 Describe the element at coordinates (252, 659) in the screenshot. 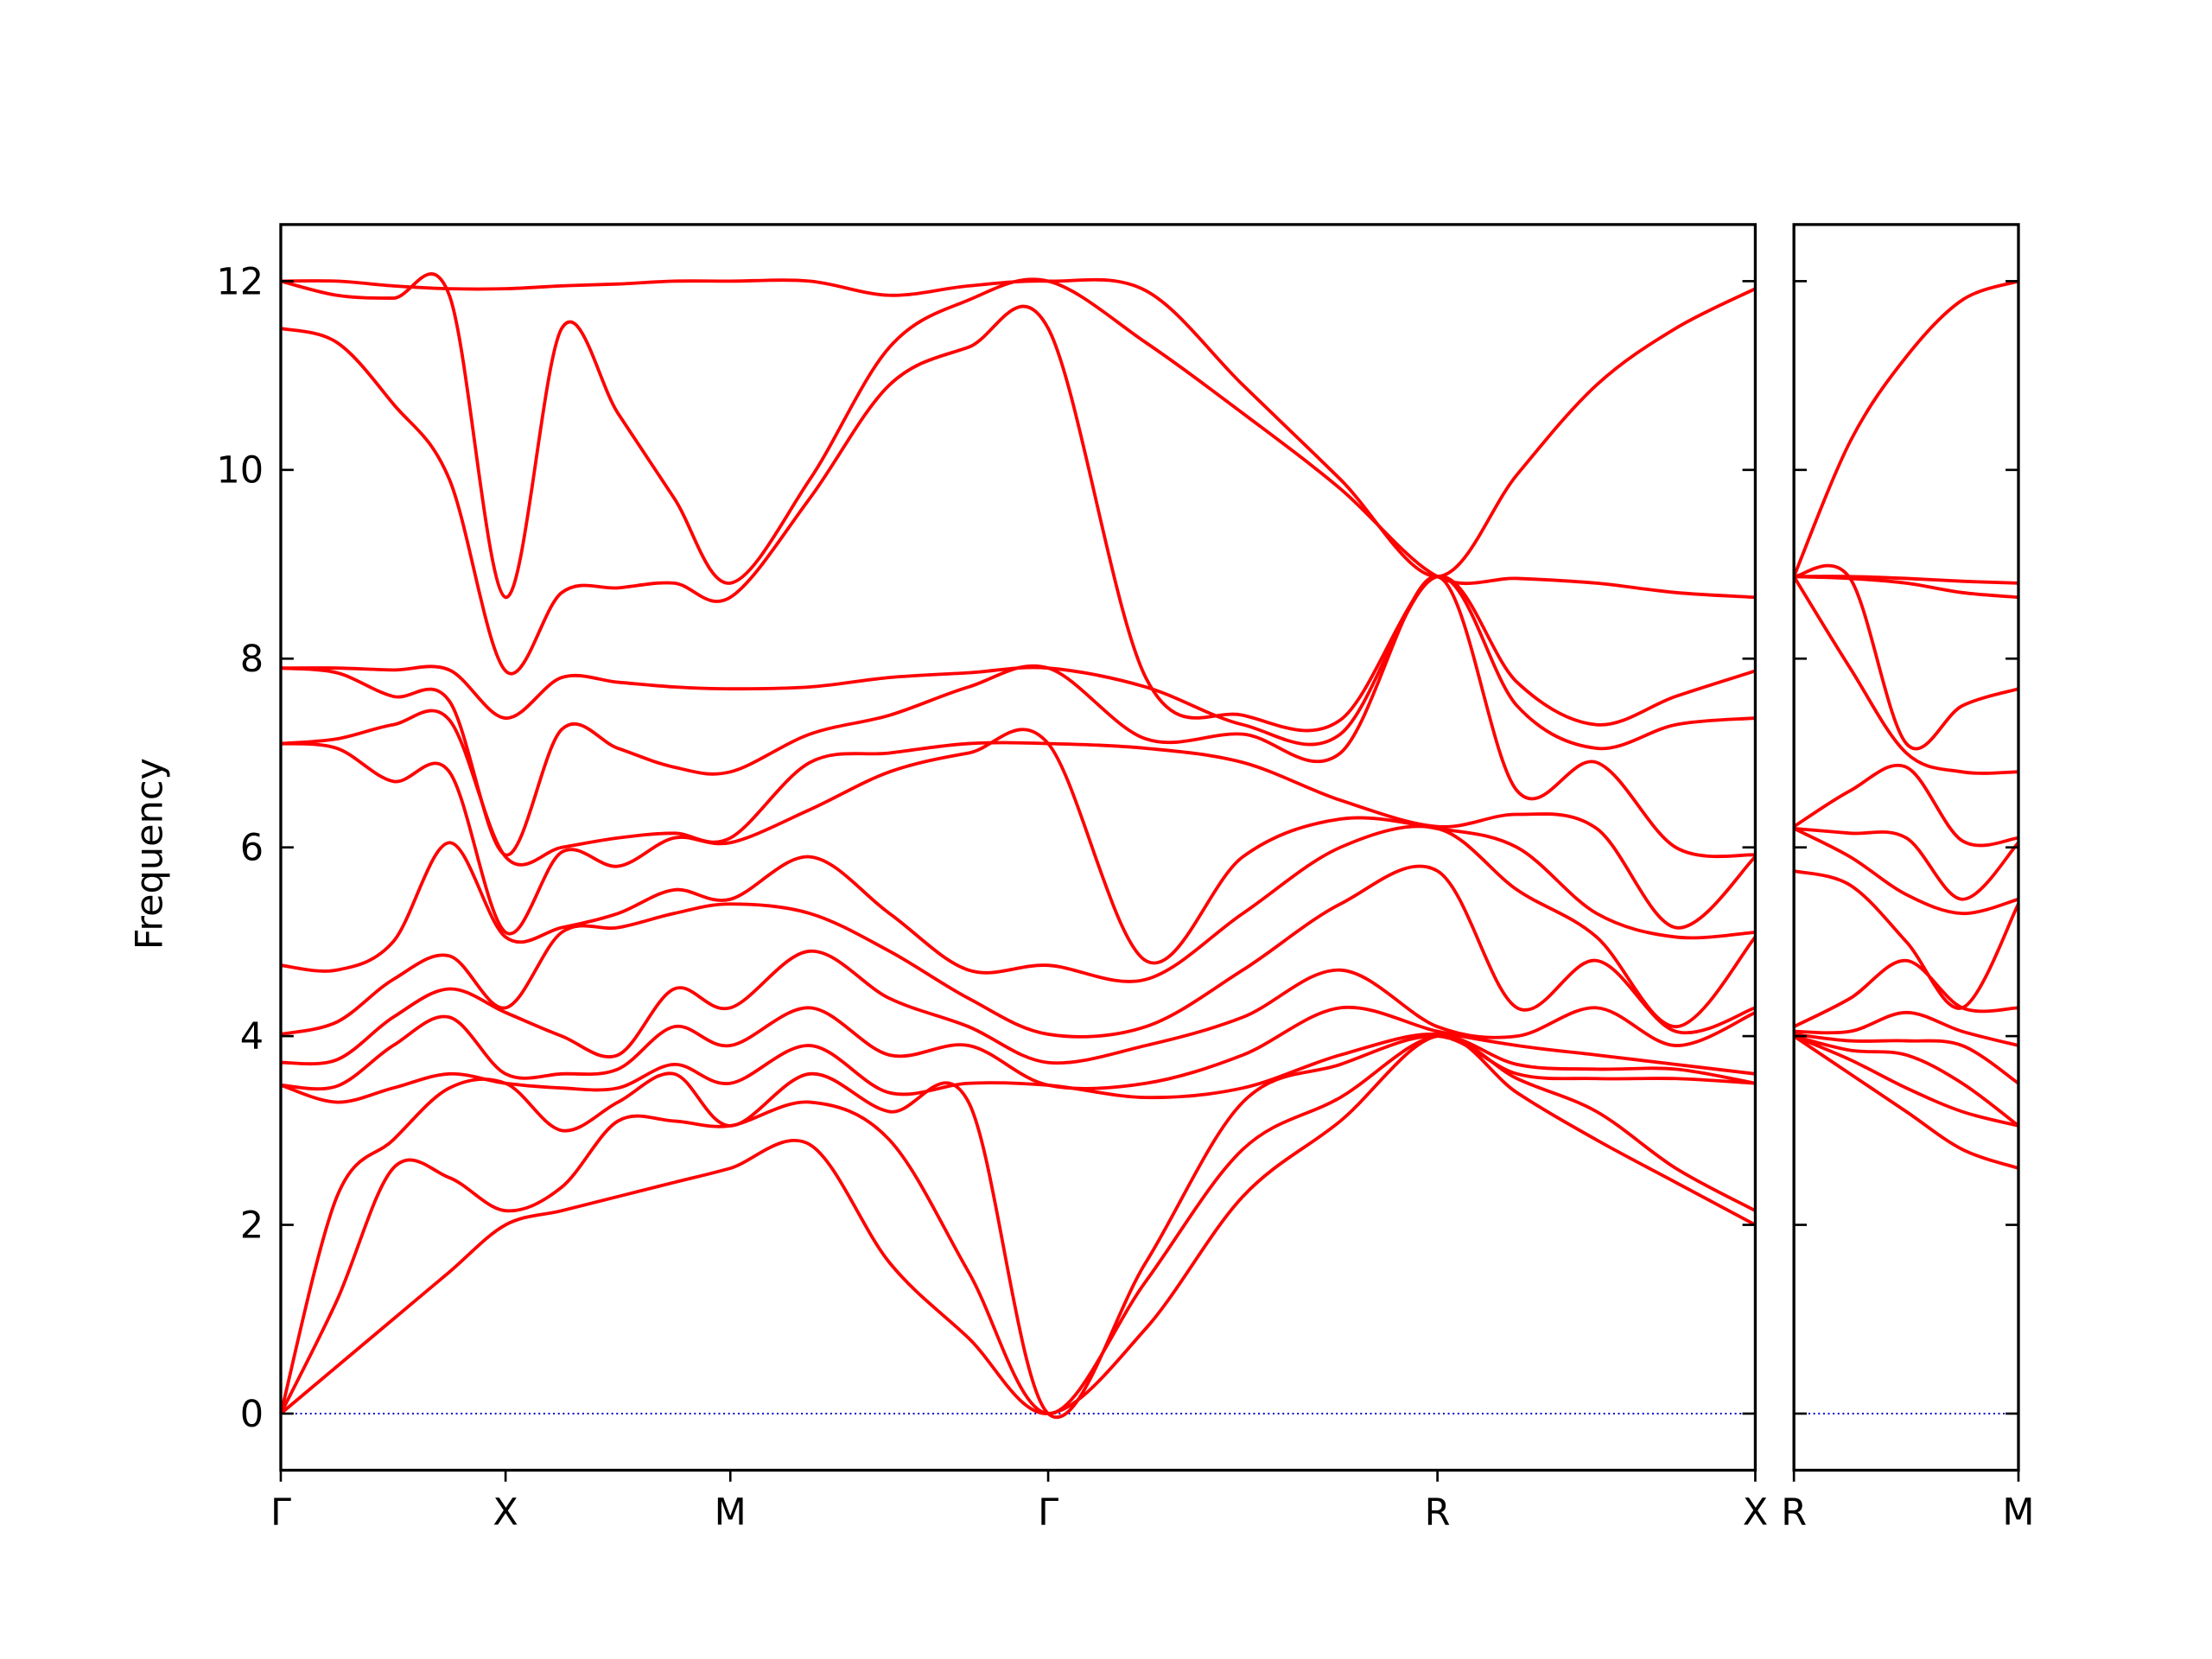

I see `y-tick-label: 8` at that location.